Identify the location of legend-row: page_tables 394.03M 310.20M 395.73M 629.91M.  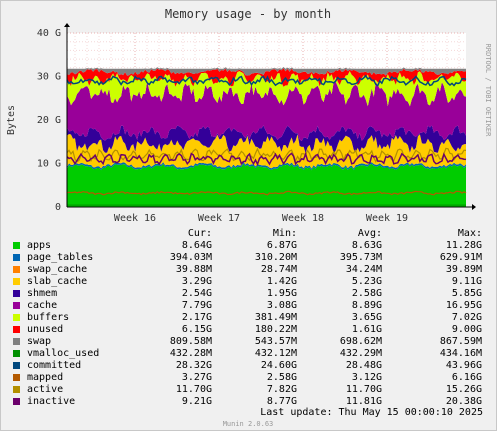
(250, 258).